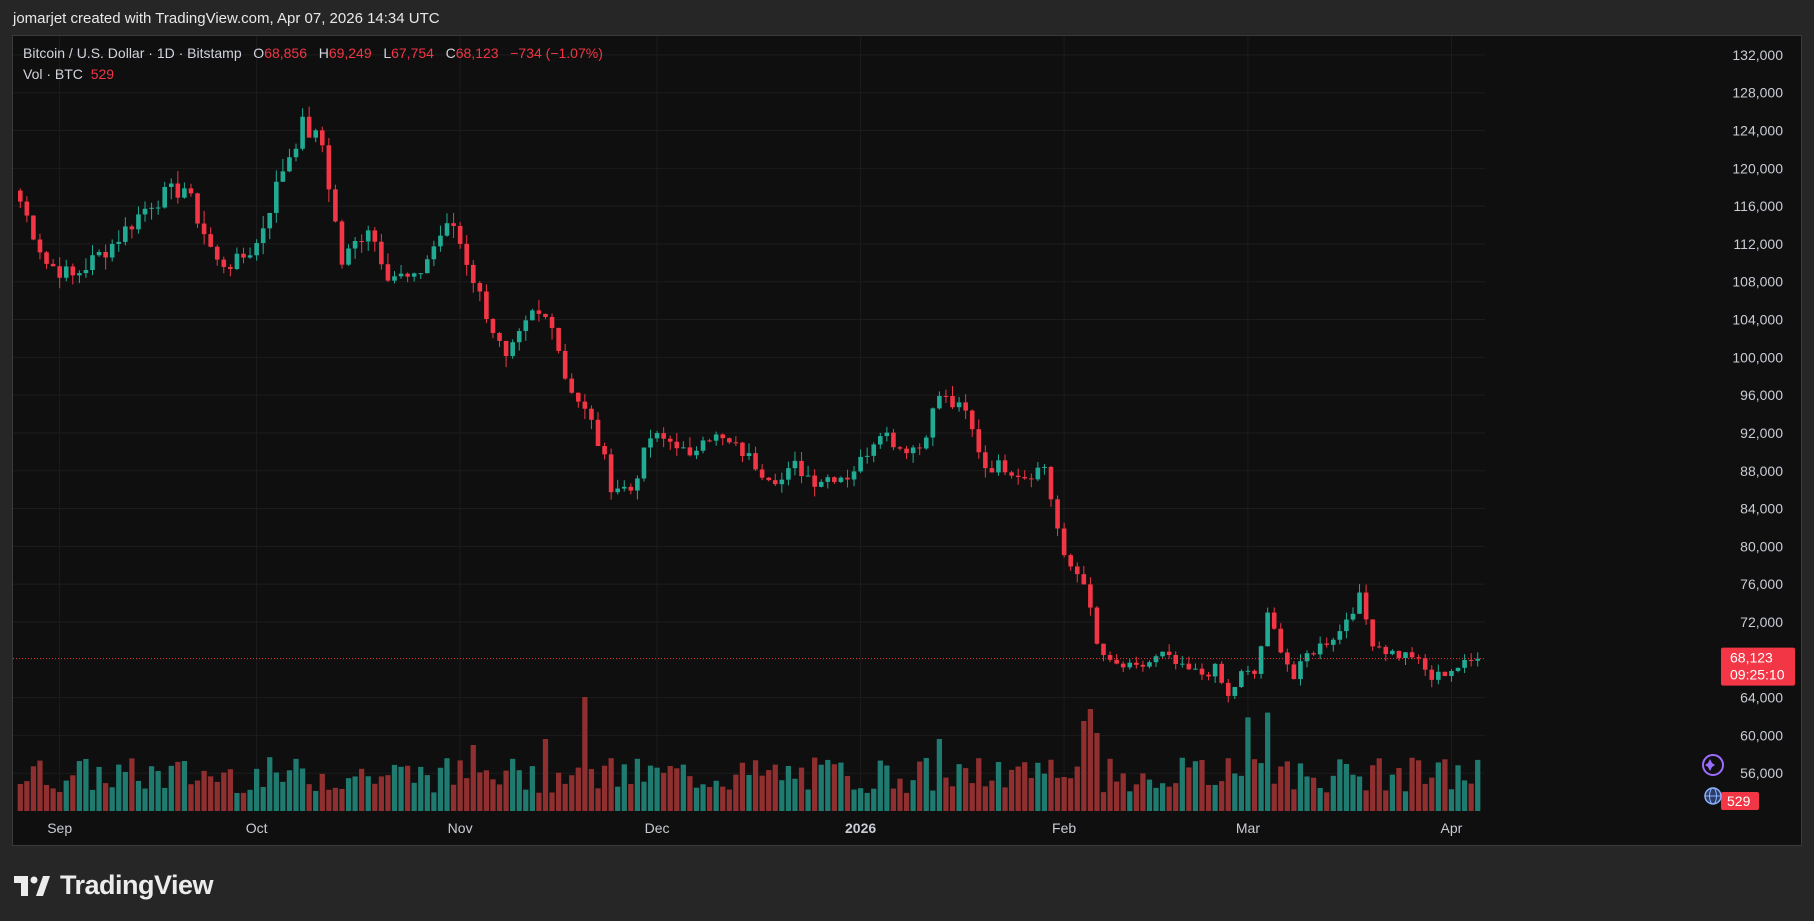 The image size is (1814, 921). What do you see at coordinates (1757, 131) in the screenshot?
I see `price-tick-label: 124,000` at bounding box center [1757, 131].